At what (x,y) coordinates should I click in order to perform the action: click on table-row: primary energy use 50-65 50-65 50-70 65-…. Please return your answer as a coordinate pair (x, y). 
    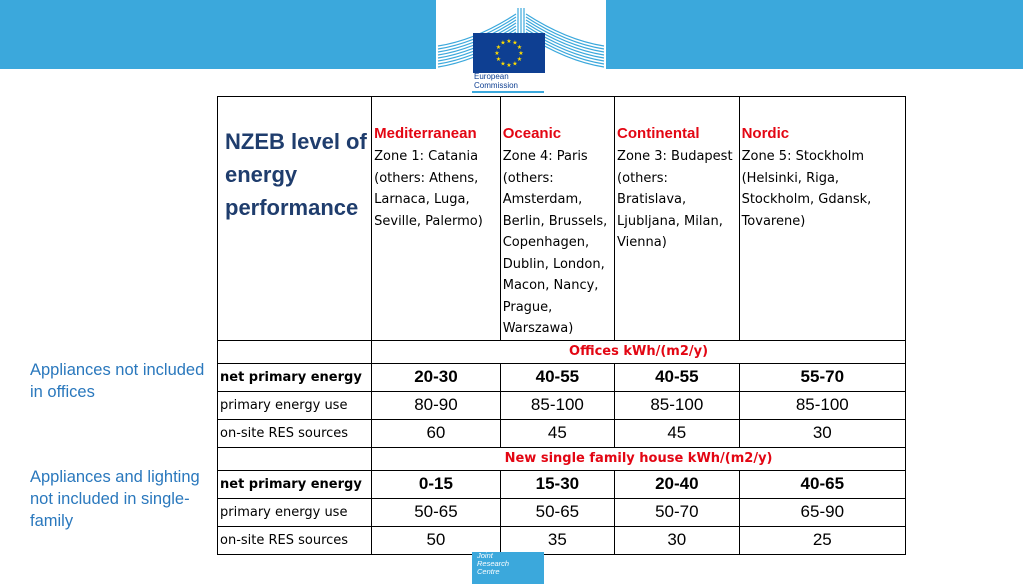
    Looking at the image, I should click on (561, 512).